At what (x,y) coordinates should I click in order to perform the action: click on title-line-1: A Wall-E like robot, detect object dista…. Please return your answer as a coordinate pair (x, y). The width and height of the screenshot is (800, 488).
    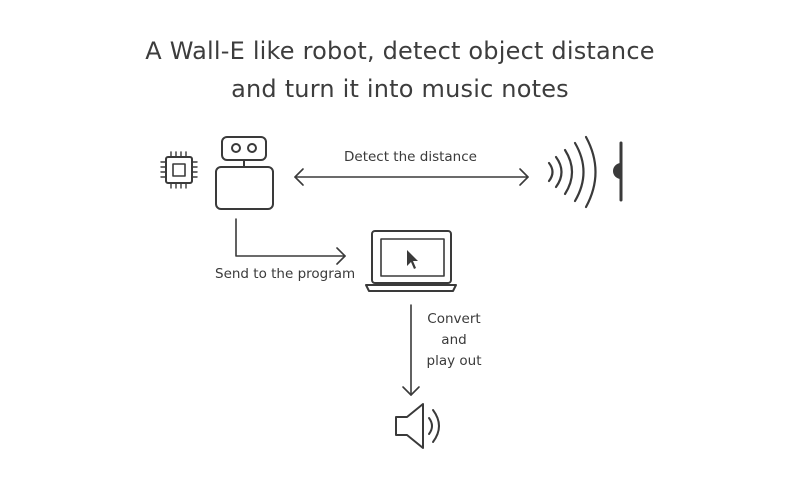
    Looking at the image, I should click on (400, 51).